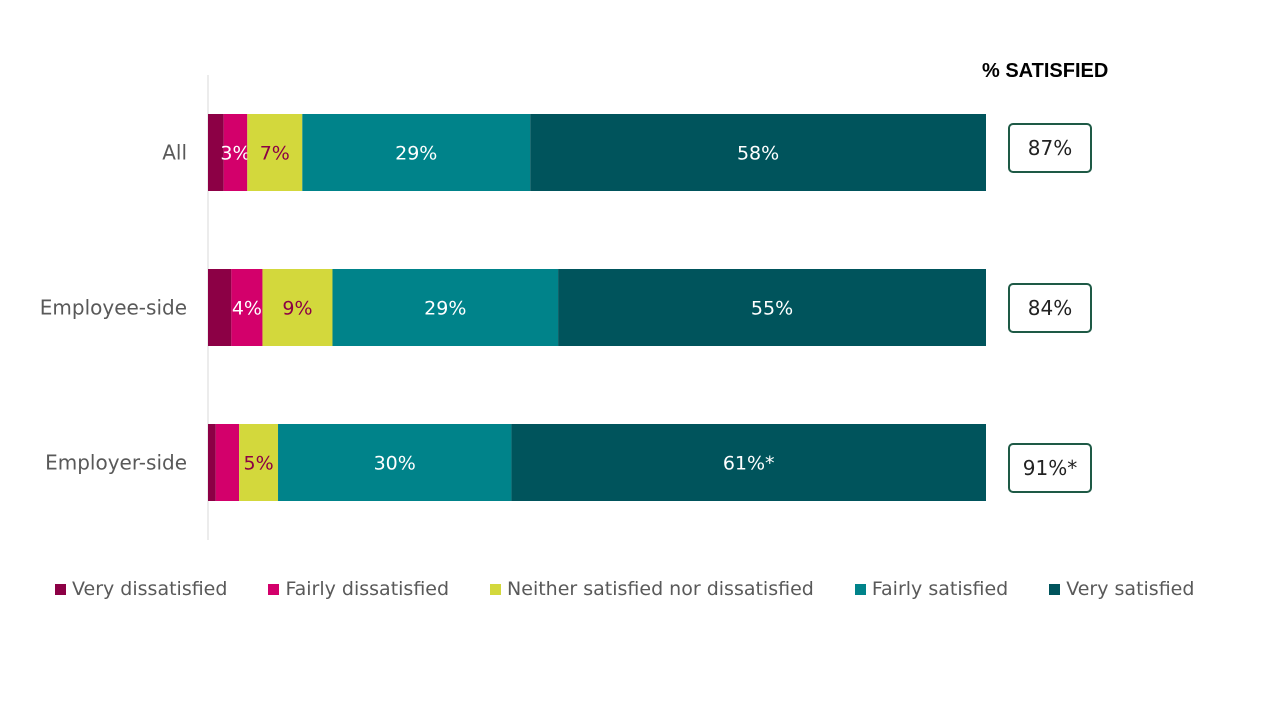 The width and height of the screenshot is (1280, 720). Describe the element at coordinates (150, 589) in the screenshot. I see `legend-label: Very dissatisfied` at that location.